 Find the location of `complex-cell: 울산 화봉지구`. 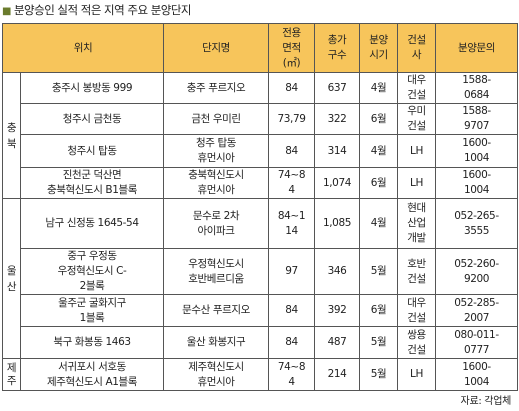

complex-cell: 울산 화봉지구 is located at coordinates (216, 342).